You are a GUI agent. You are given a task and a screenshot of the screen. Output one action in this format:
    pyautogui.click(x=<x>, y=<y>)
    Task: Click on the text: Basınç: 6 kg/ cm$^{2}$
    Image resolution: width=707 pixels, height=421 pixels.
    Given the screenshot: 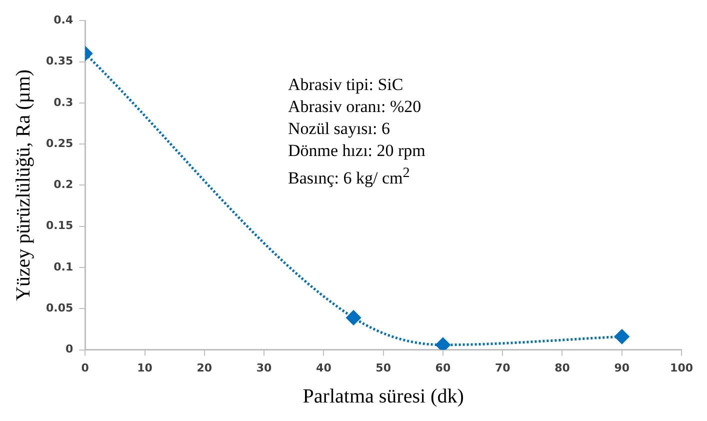 What is the action you would take?
    pyautogui.click(x=349, y=176)
    